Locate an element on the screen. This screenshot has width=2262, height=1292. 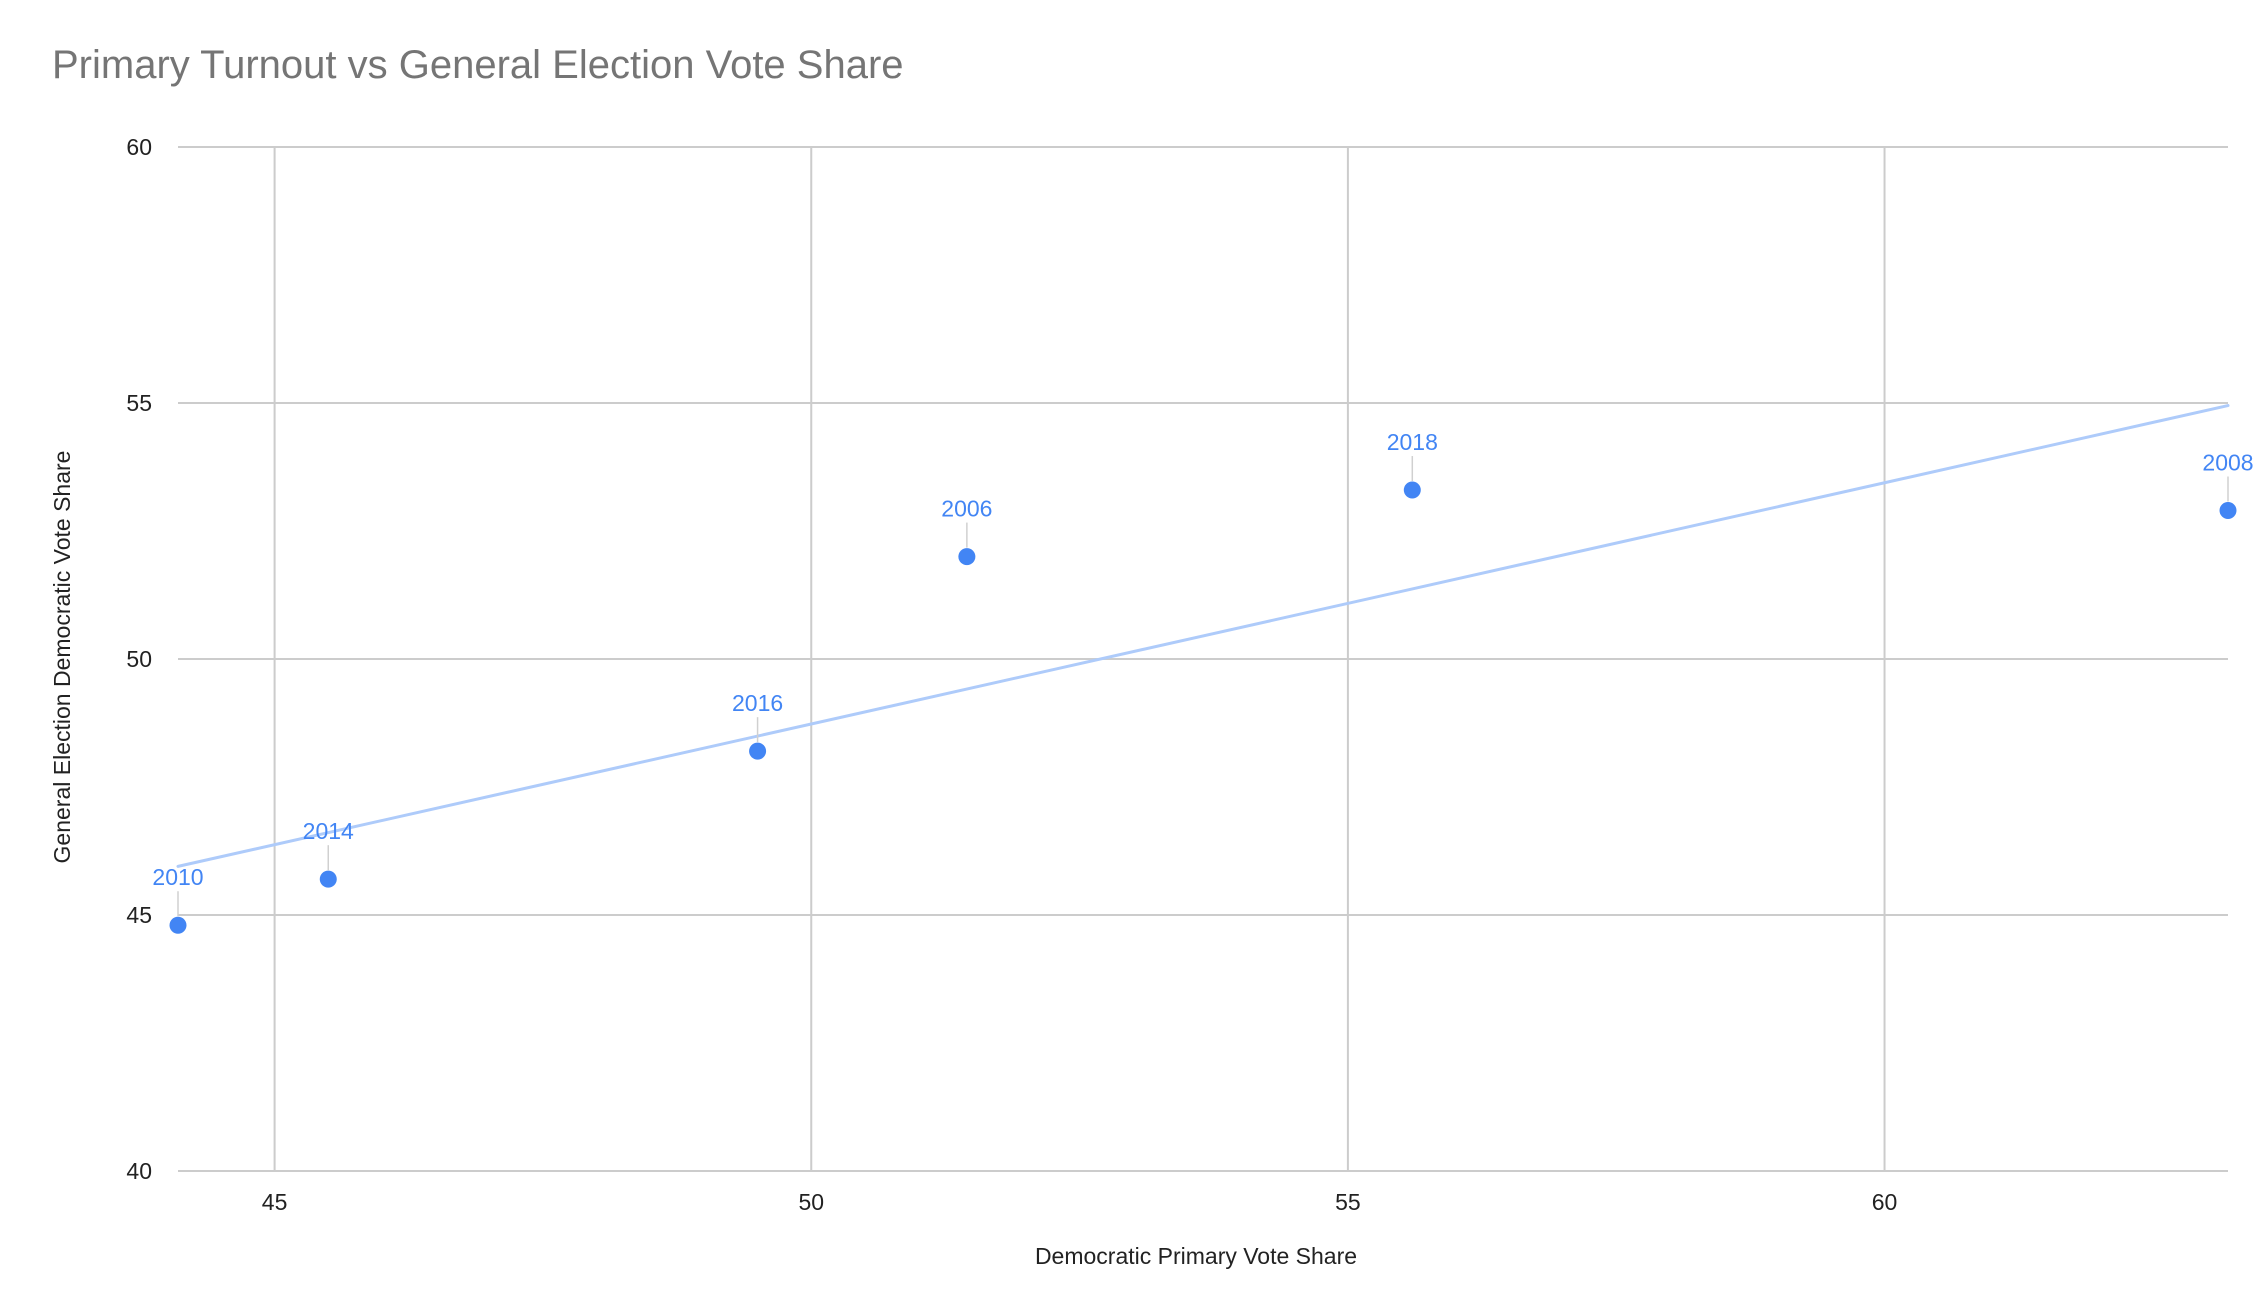
point-label: 2018 is located at coordinates (1412, 442).